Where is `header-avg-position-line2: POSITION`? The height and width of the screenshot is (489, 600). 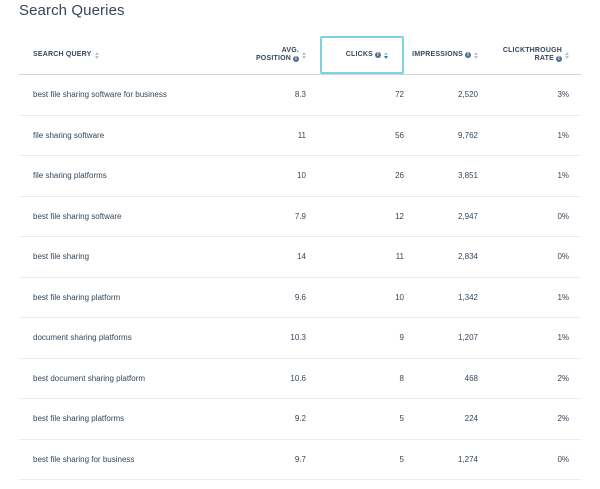 header-avg-position-line2: POSITION is located at coordinates (273, 58).